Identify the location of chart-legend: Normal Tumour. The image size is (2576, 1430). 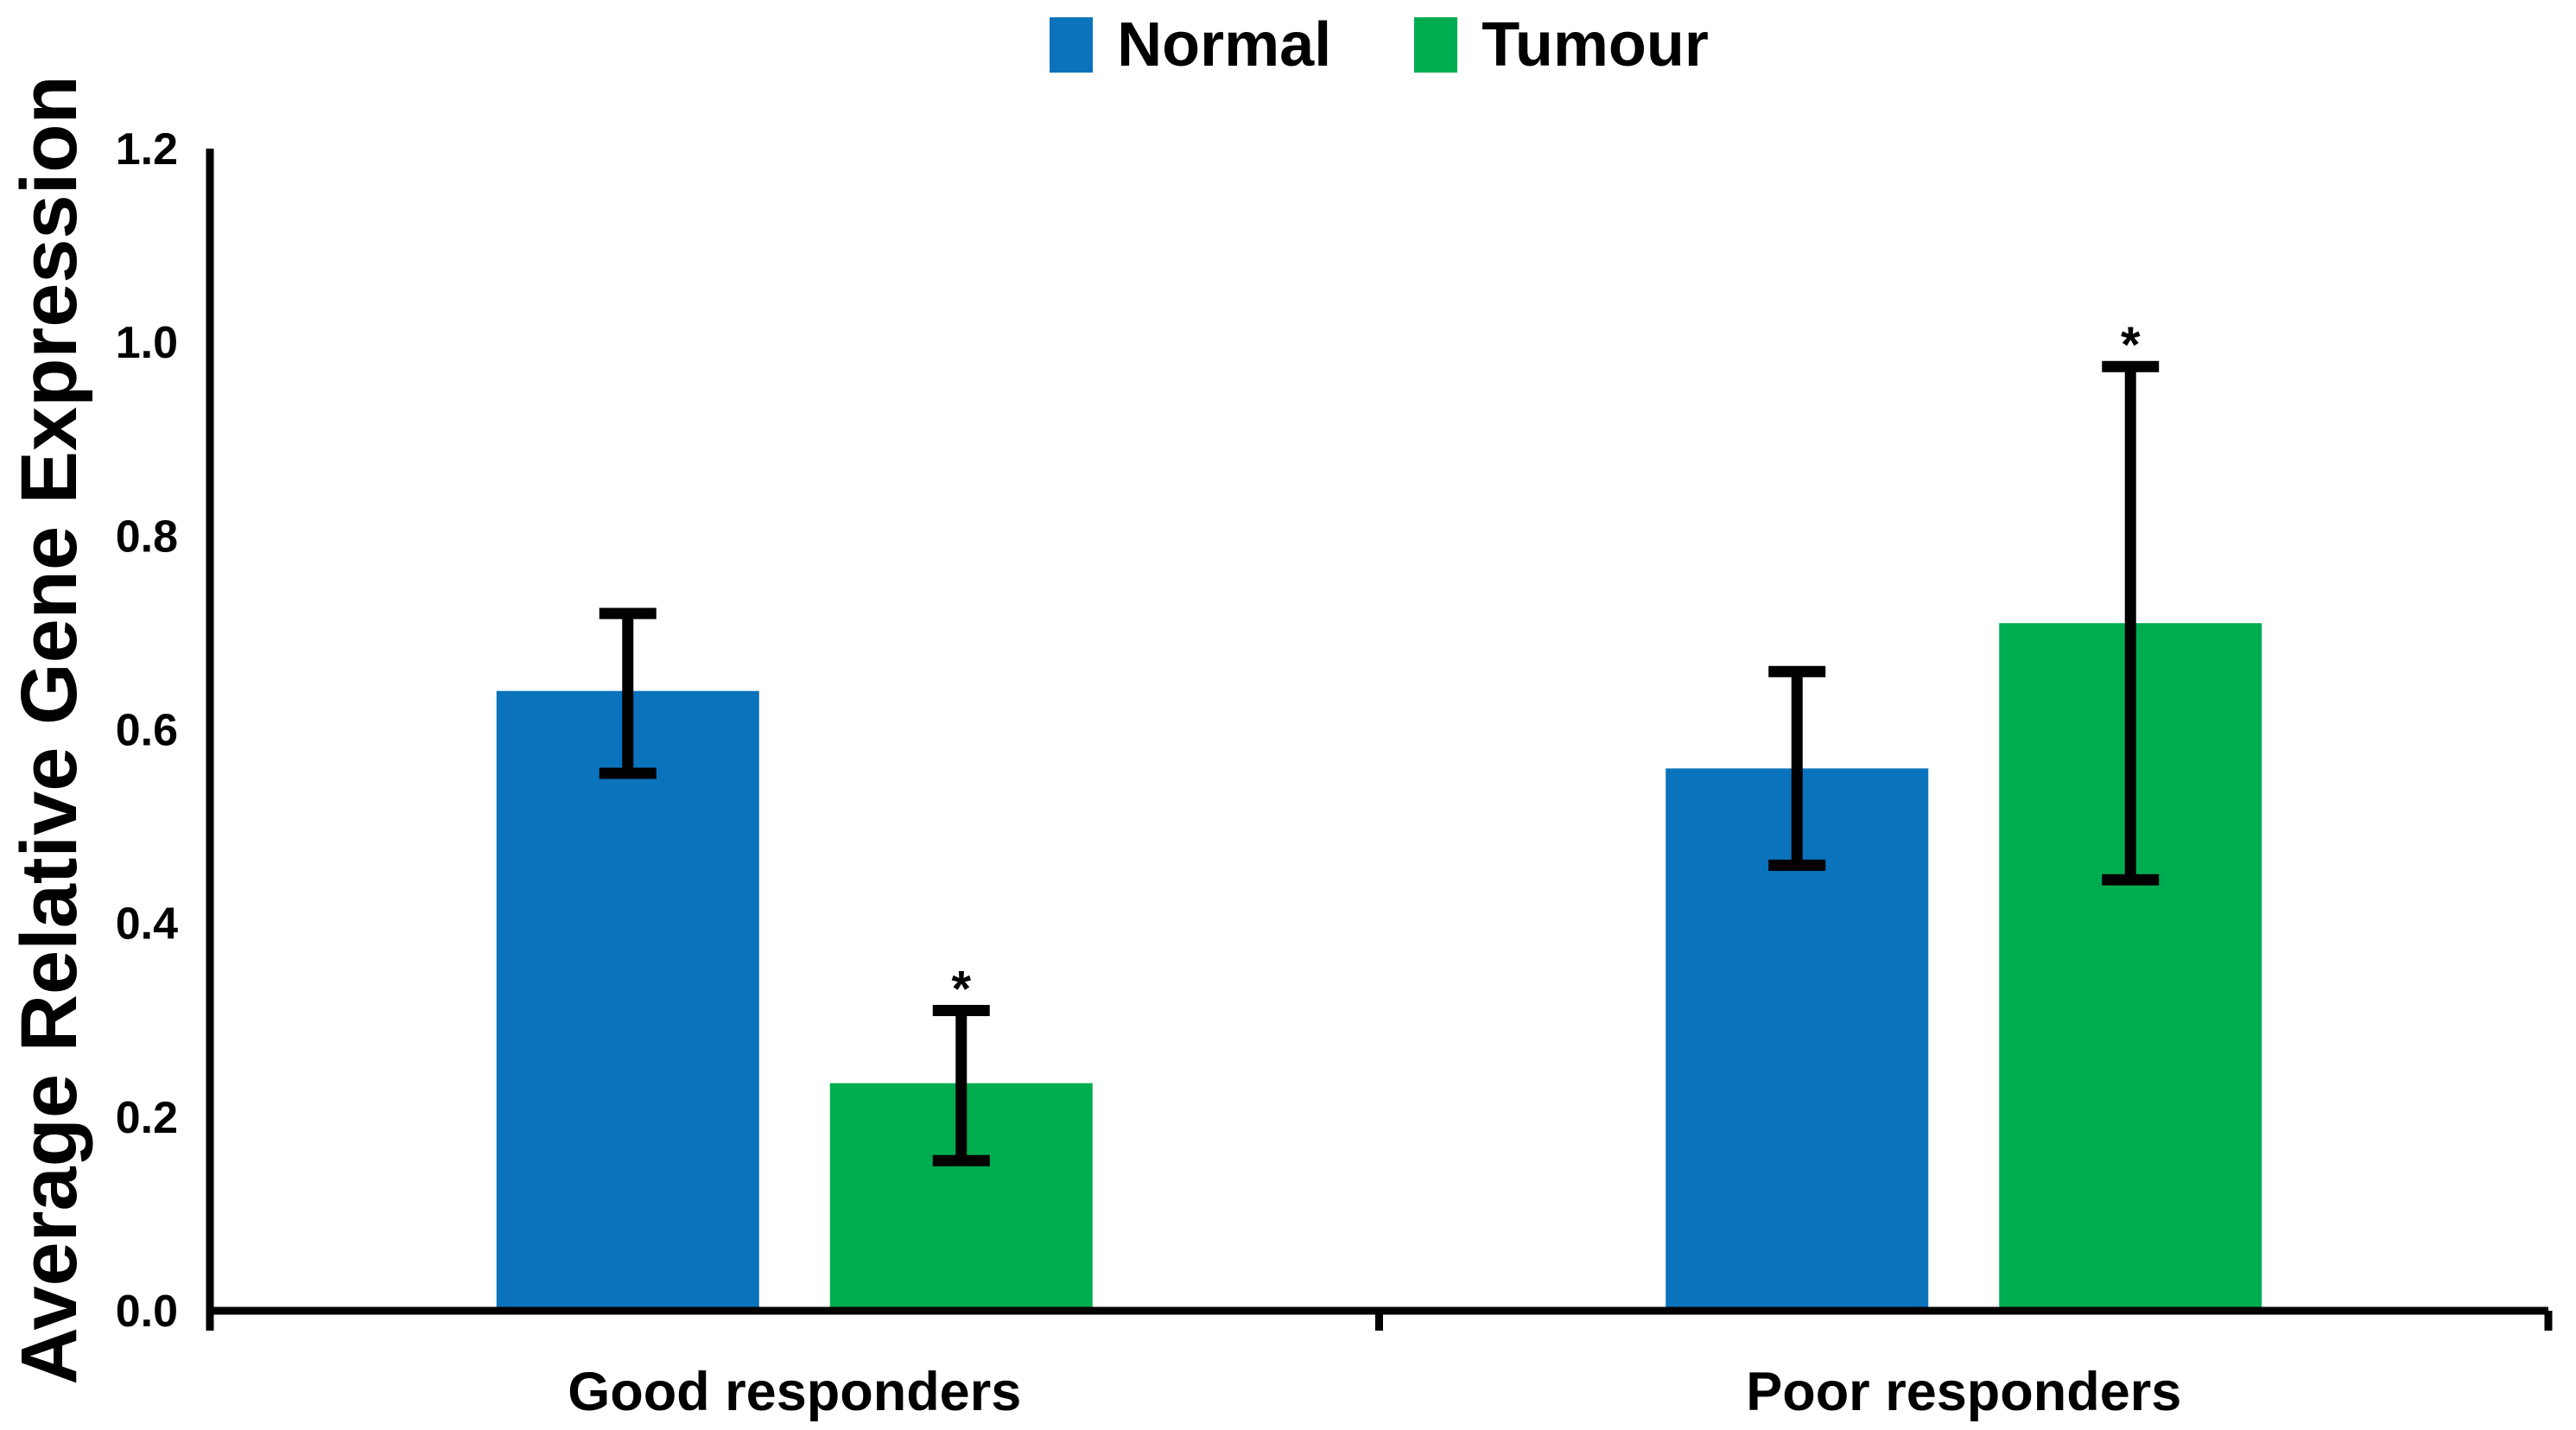
(1379, 45).